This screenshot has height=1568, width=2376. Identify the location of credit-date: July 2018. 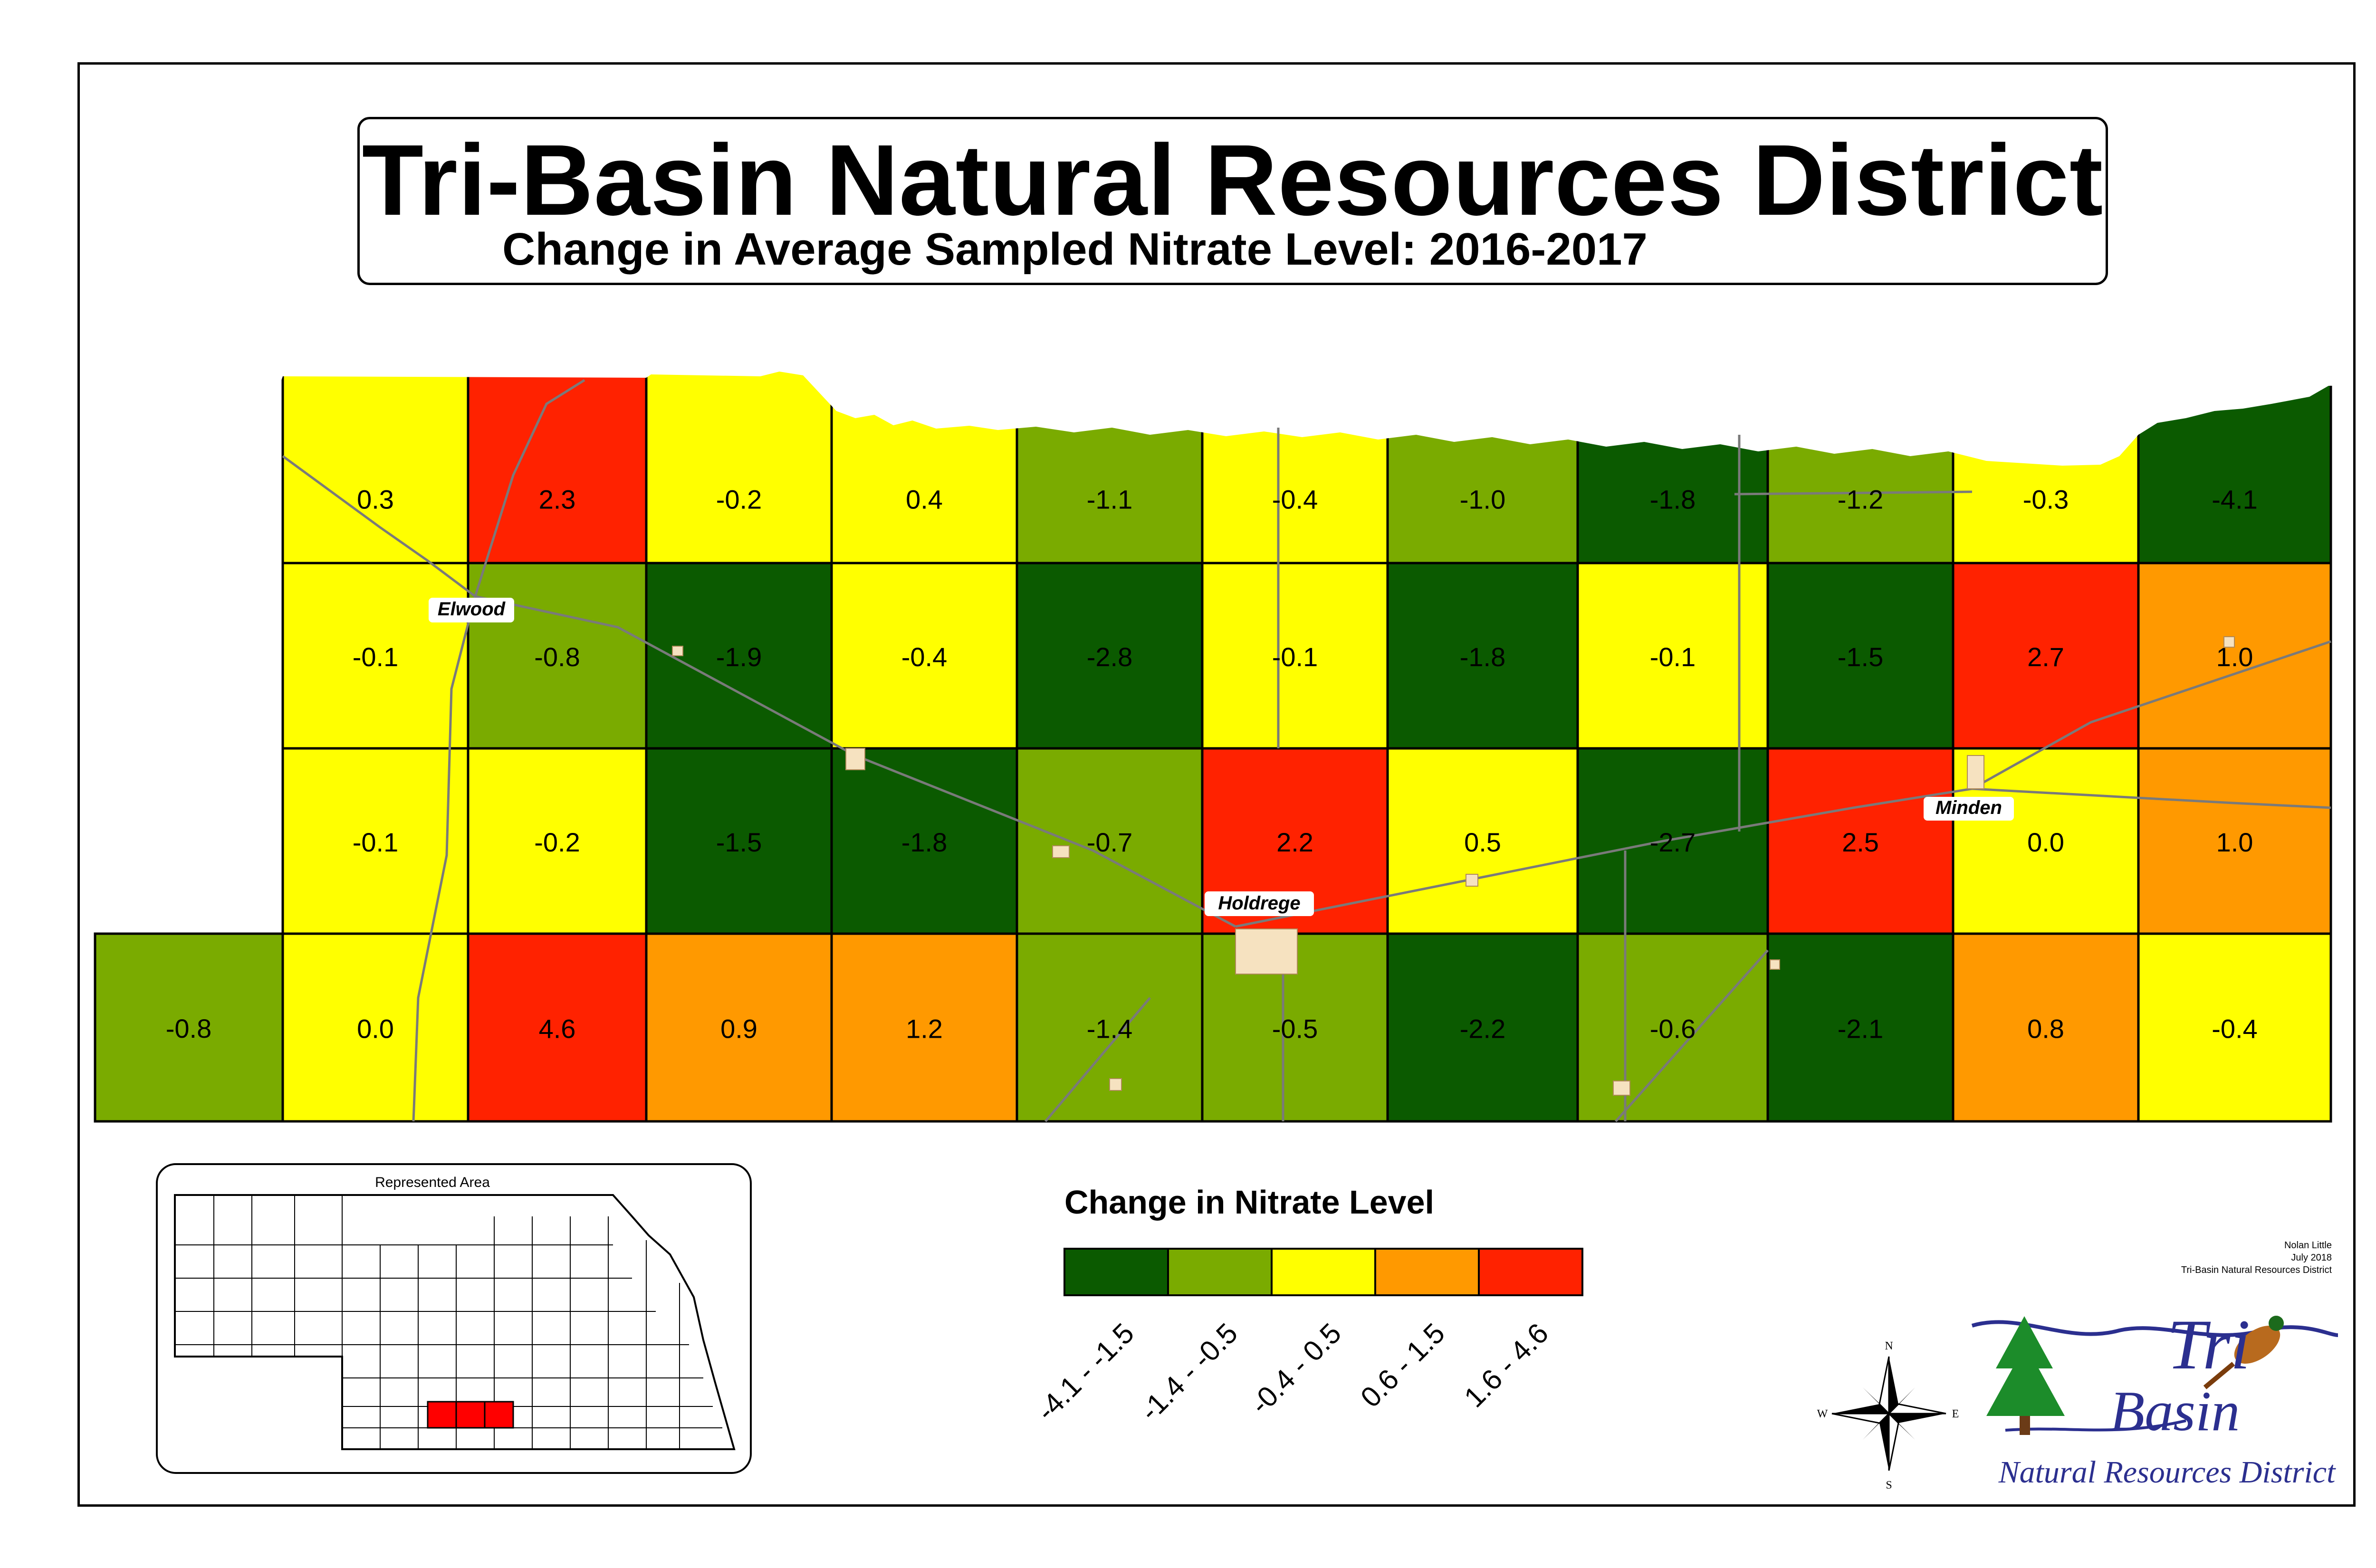
(2311, 1257).